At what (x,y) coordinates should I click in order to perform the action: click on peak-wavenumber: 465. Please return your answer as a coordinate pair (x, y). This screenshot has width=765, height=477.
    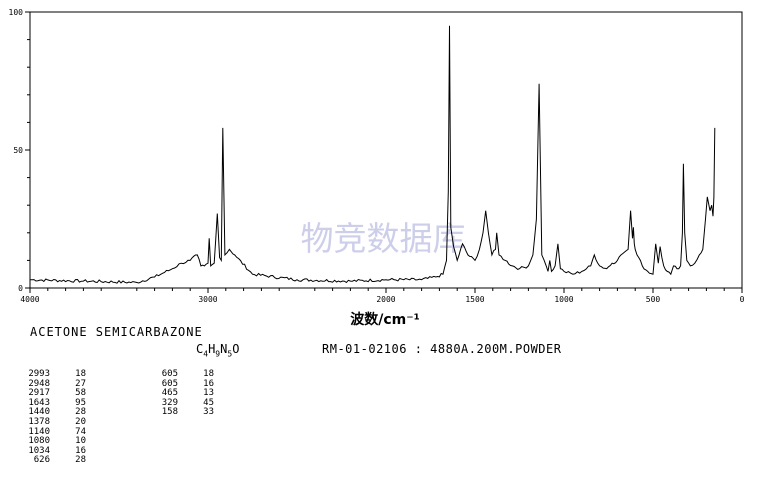
    Looking at the image, I should click on (169, 393).